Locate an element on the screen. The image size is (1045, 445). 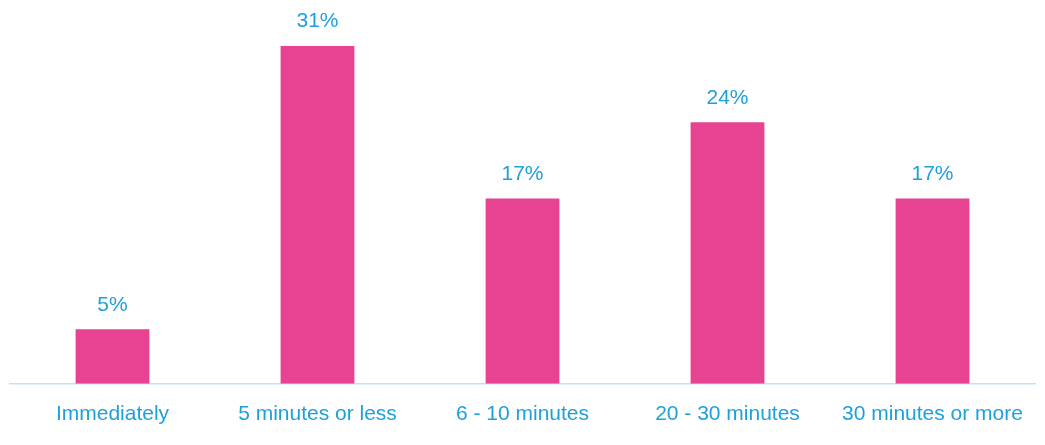
x-tick-label: 20 - 30 minutes is located at coordinates (727, 413).